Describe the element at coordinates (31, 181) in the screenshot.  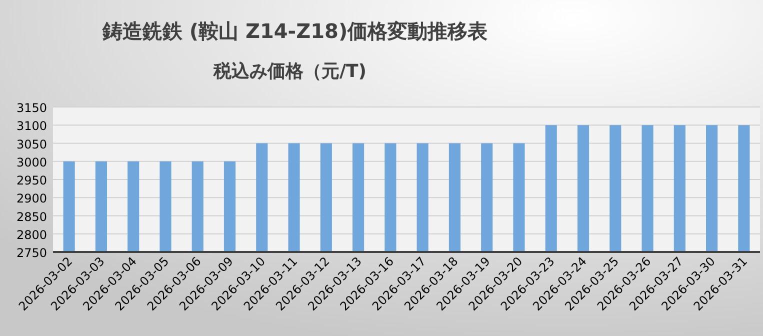
I see `y-tick-label: 2950` at that location.